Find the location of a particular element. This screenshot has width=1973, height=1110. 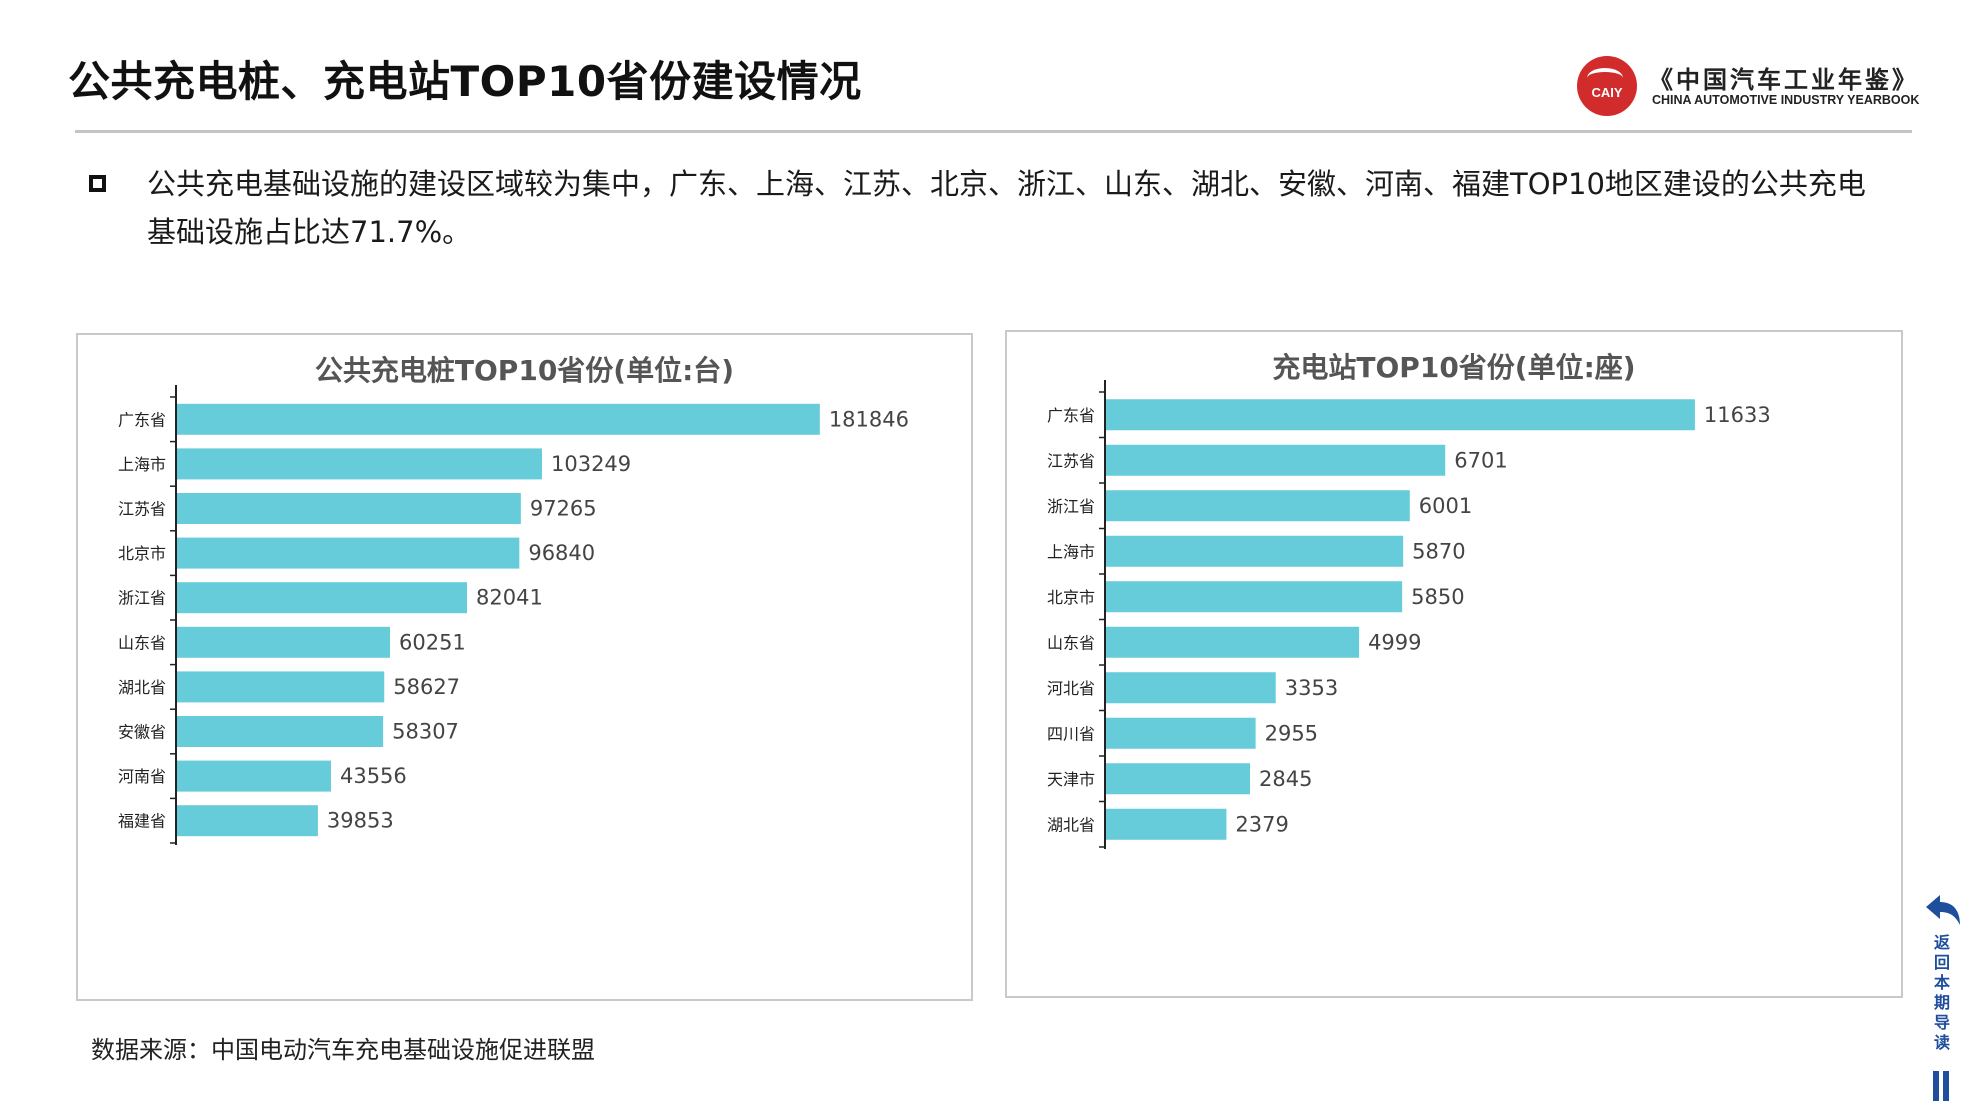

data-label: 103249 is located at coordinates (591, 464).